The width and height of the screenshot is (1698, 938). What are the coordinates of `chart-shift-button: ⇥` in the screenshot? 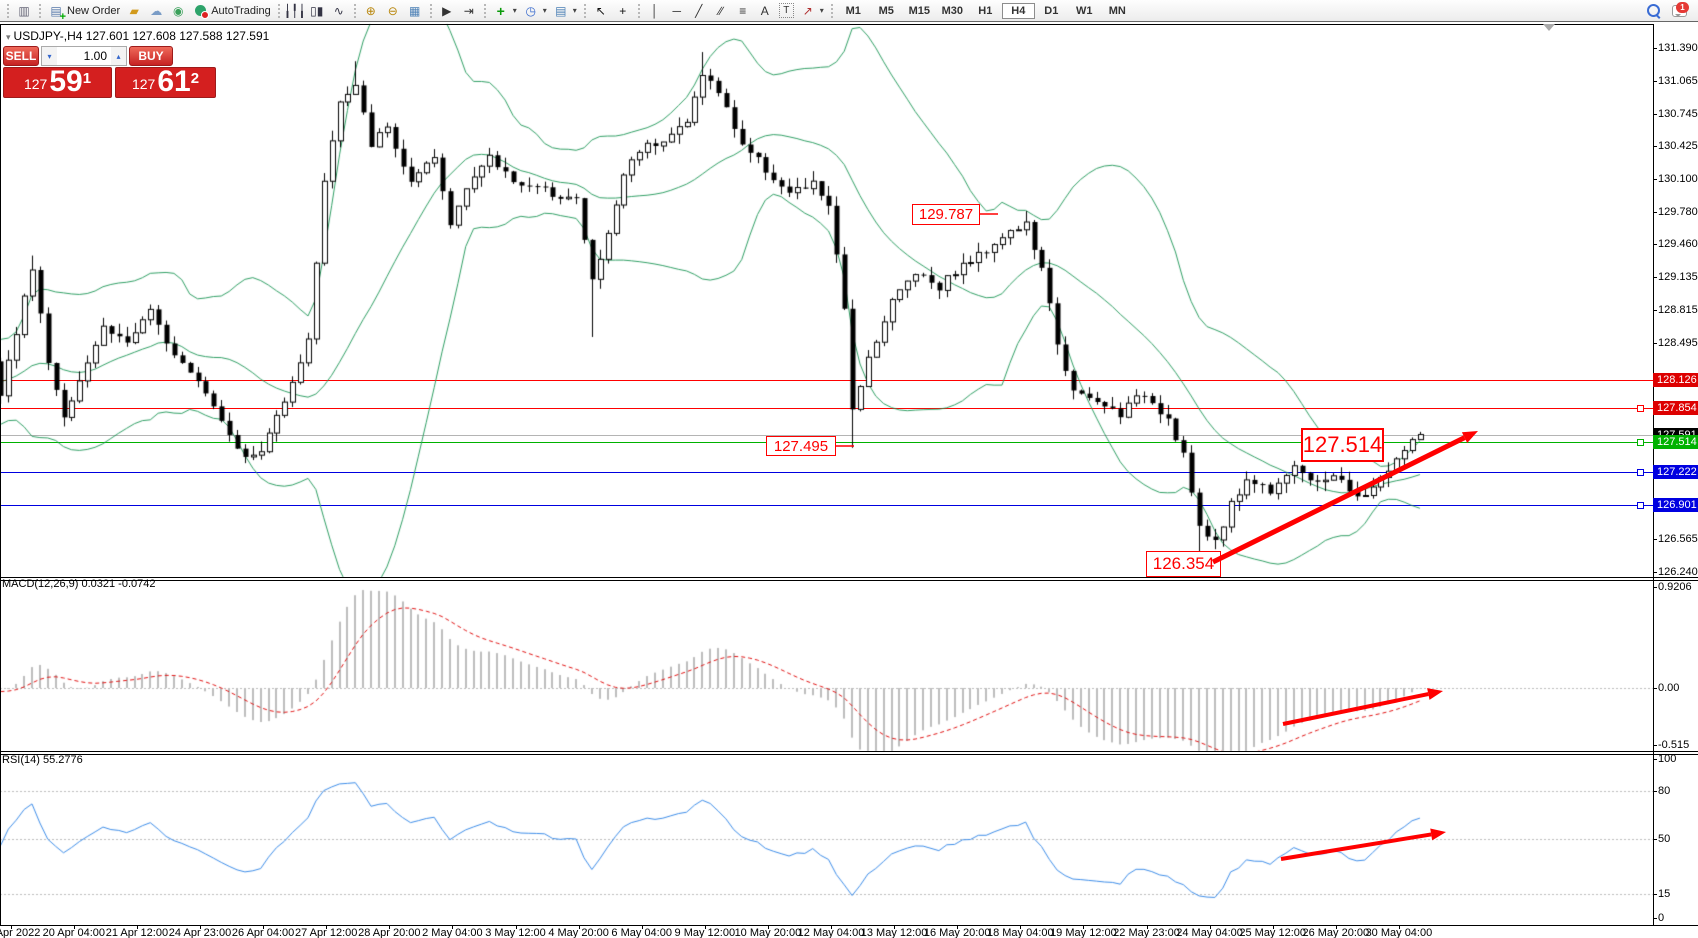 It's located at (469, 11).